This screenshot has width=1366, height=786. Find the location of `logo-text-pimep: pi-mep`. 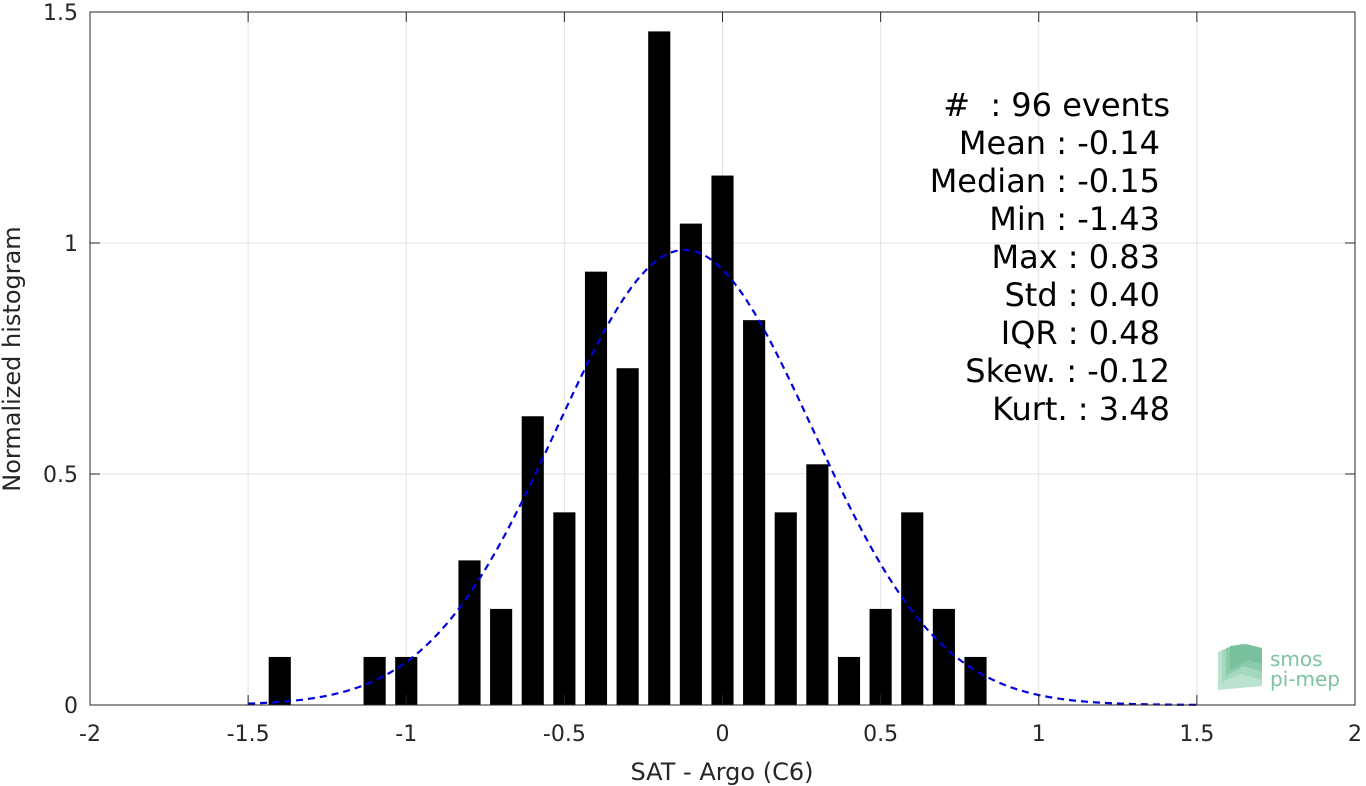

logo-text-pimep: pi-mep is located at coordinates (1305, 679).